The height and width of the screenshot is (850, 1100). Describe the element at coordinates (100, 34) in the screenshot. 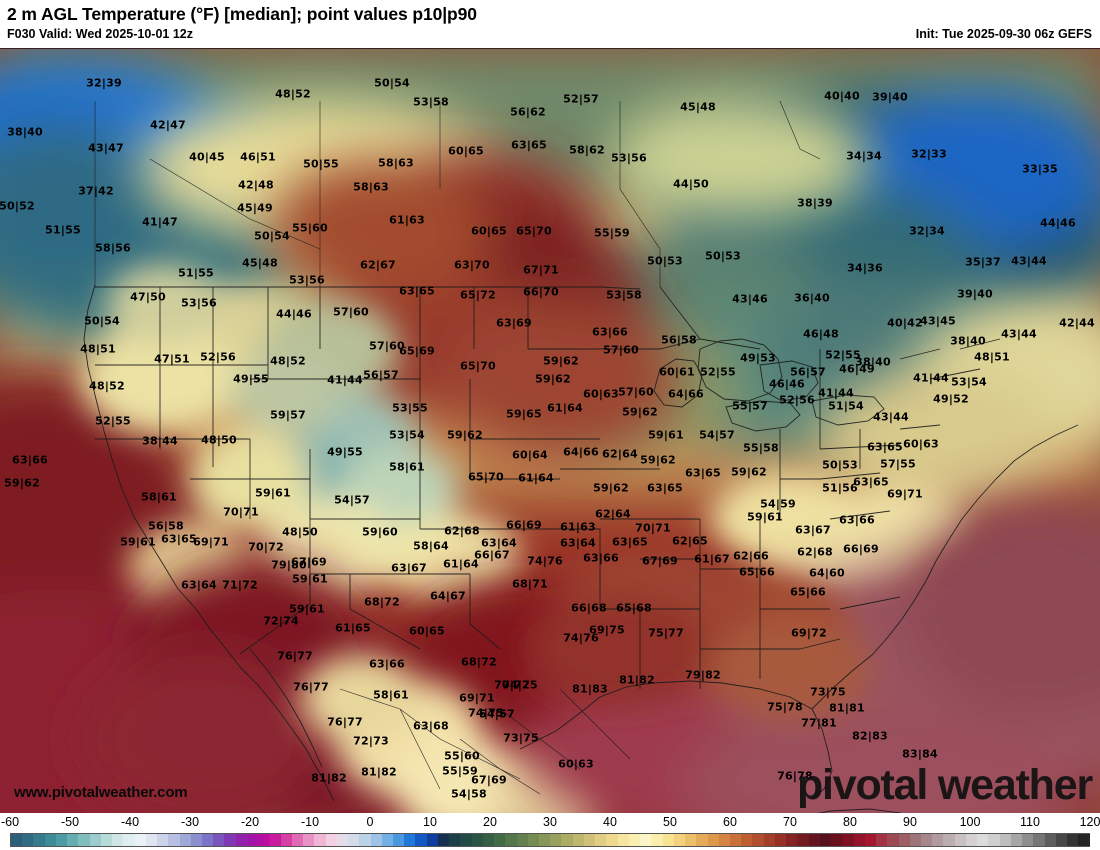

I see `forecast-valid-time: F030 Valid: Wed 2025-10-01 12z` at that location.